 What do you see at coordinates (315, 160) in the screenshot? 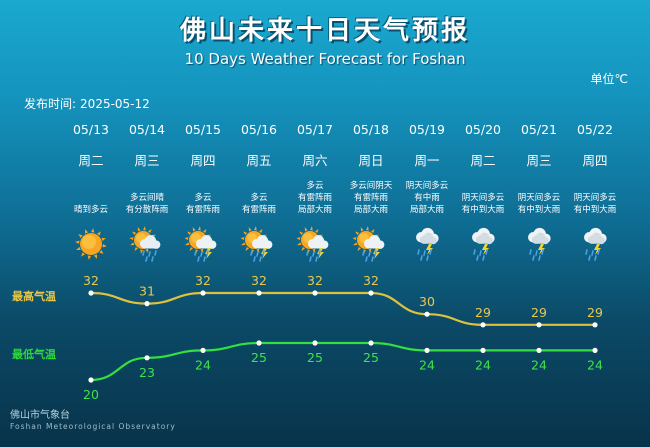
I see `day-weekday: 周六` at bounding box center [315, 160].